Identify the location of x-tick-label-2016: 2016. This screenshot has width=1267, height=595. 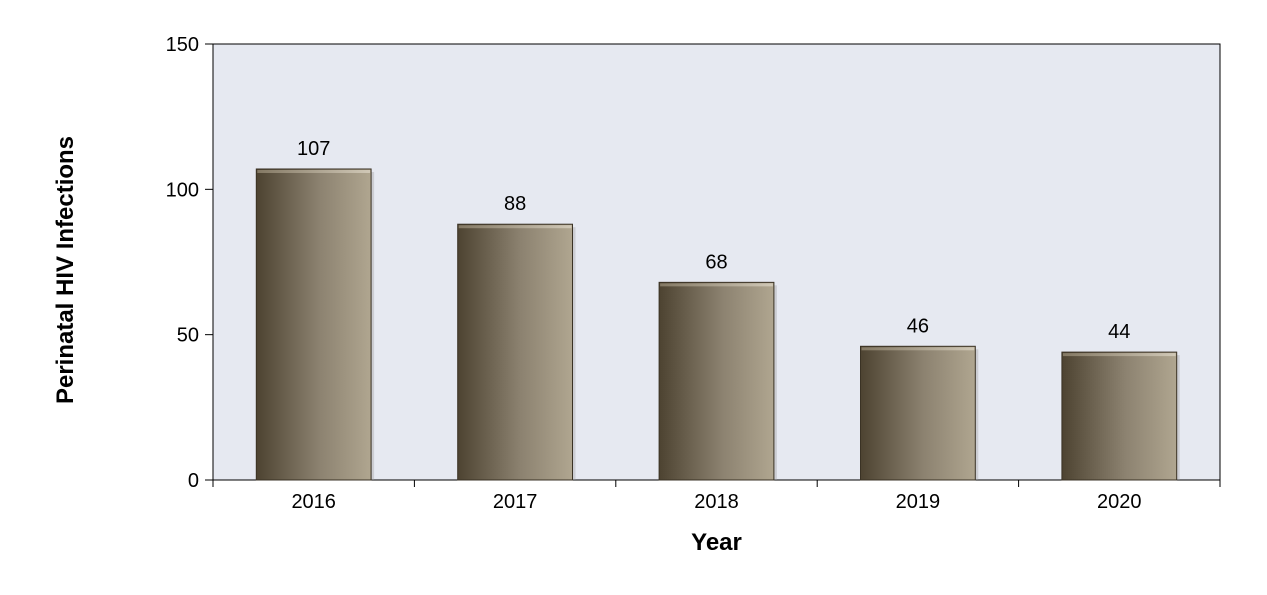
(313, 502).